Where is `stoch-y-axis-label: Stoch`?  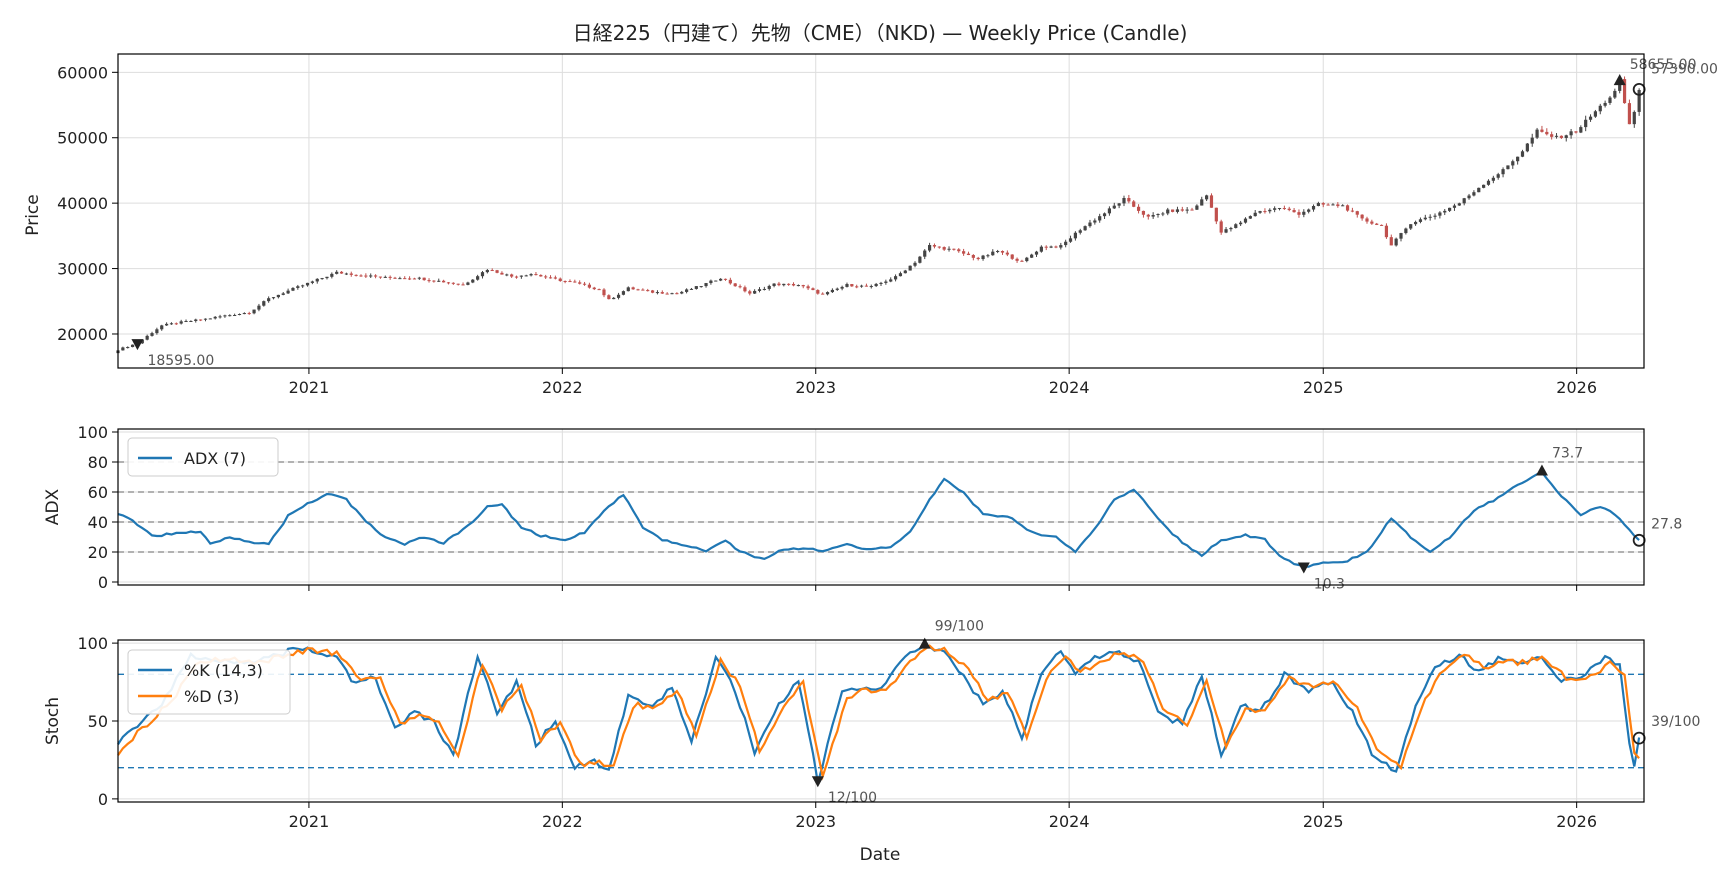 stoch-y-axis-label: Stoch is located at coordinates (53, 721).